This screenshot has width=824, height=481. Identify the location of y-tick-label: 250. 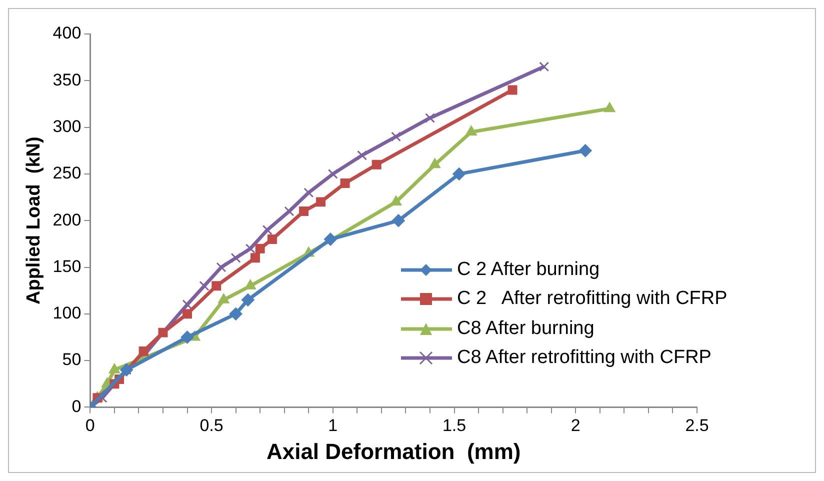
(67, 173).